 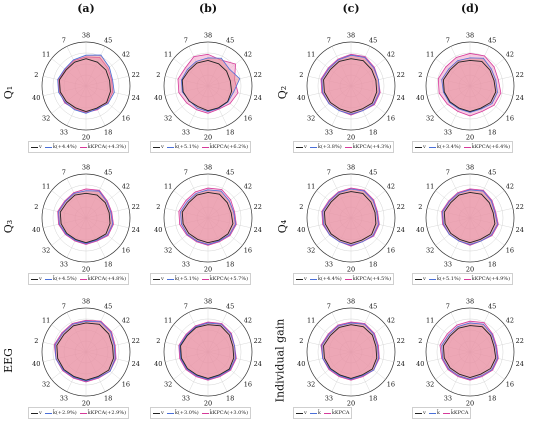 What do you see at coordinates (329, 147) in the screenshot?
I see `legend-text: k̂(+3.8%)` at bounding box center [329, 147].